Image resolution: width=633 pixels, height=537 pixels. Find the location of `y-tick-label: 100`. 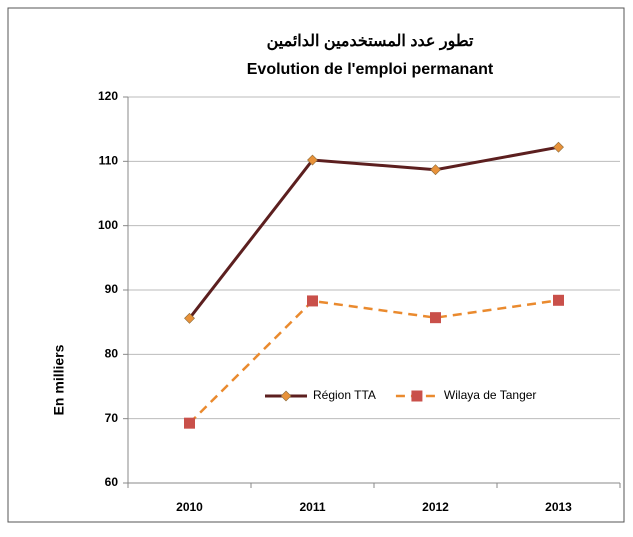

y-tick-label: 100 is located at coordinates (108, 225).